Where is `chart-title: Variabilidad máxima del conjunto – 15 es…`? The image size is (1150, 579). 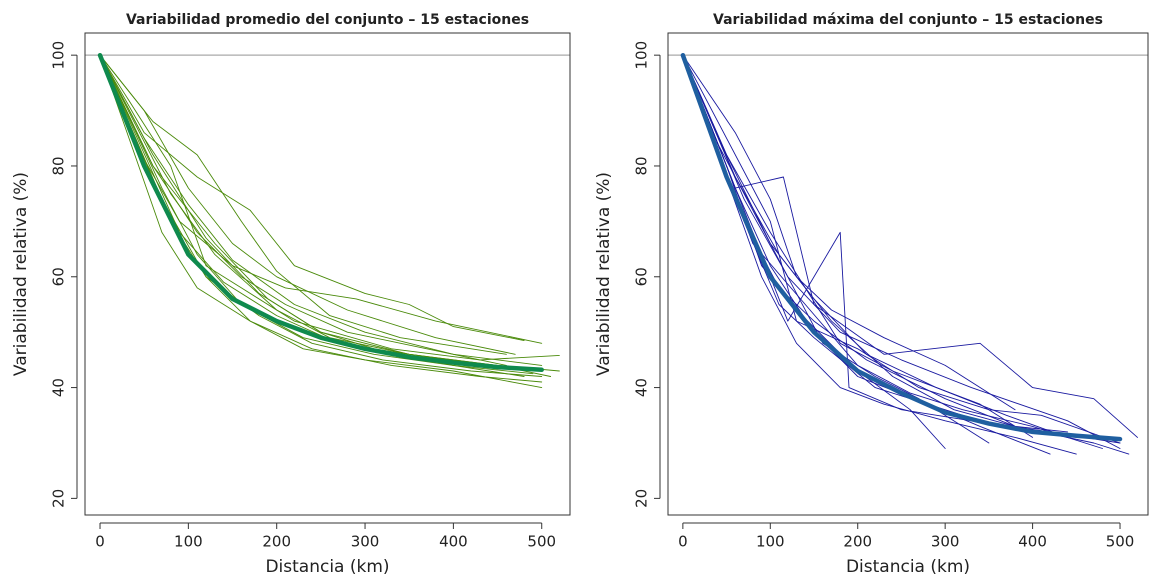 chart-title: Variabilidad máxima del conjunto – 15 es… is located at coordinates (908, 20).